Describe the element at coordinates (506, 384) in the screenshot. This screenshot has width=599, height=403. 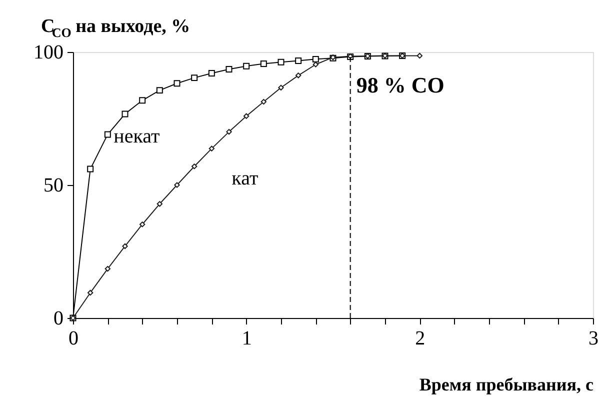
I see `x-axis-title: Время пребывания, с` at that location.